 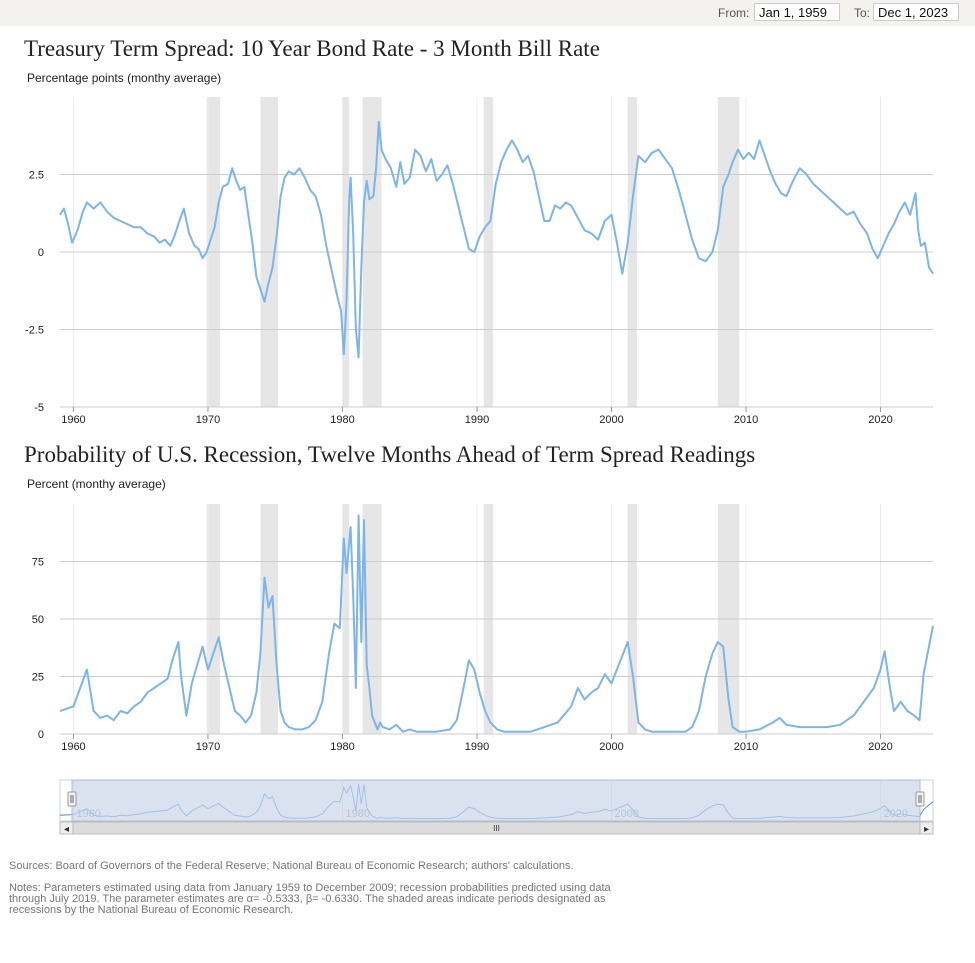 I want to click on y-tick-label: 2.5, so click(x=36, y=176).